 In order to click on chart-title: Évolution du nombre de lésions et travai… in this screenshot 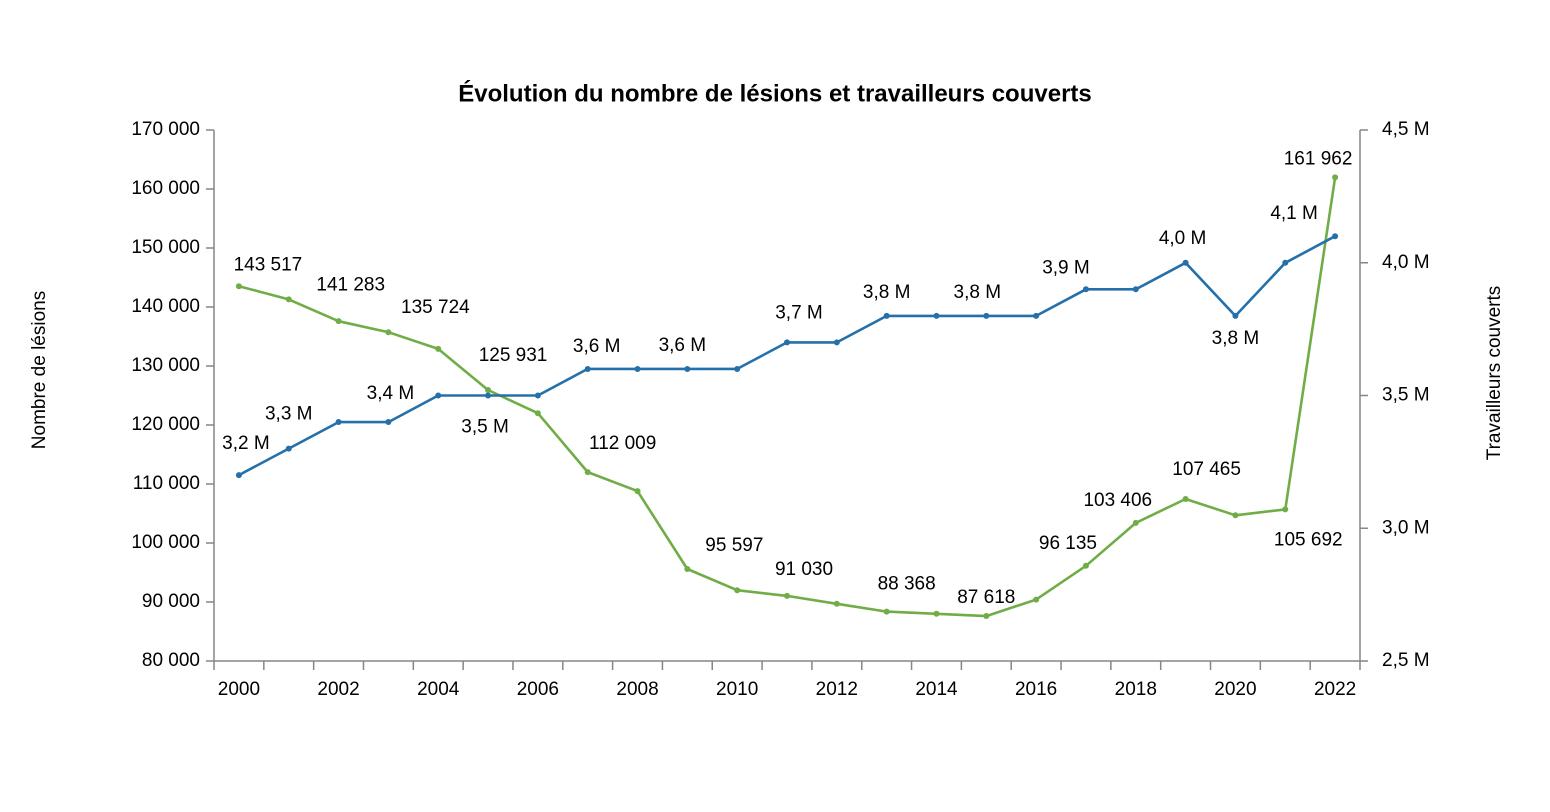, I will do `click(775, 93)`.